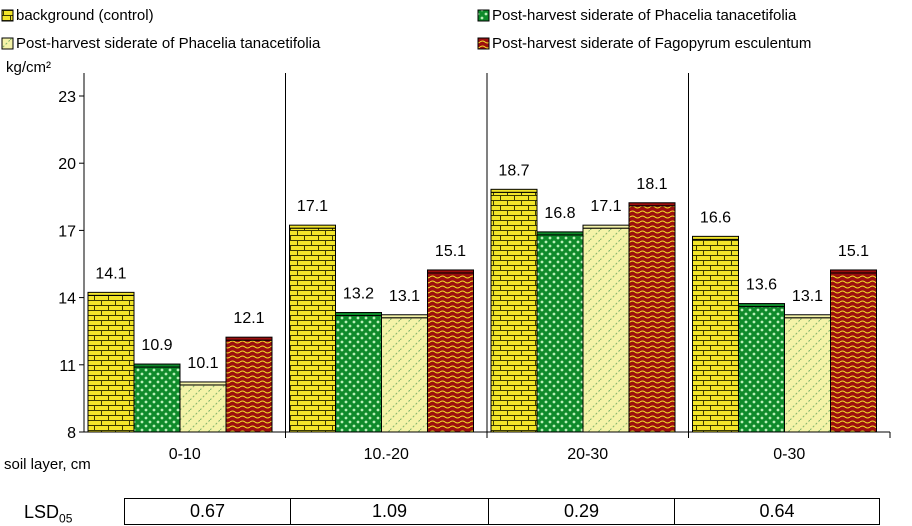 The height and width of the screenshot is (526, 912). What do you see at coordinates (715, 217) in the screenshot?
I see `data-label: 16.6` at bounding box center [715, 217].